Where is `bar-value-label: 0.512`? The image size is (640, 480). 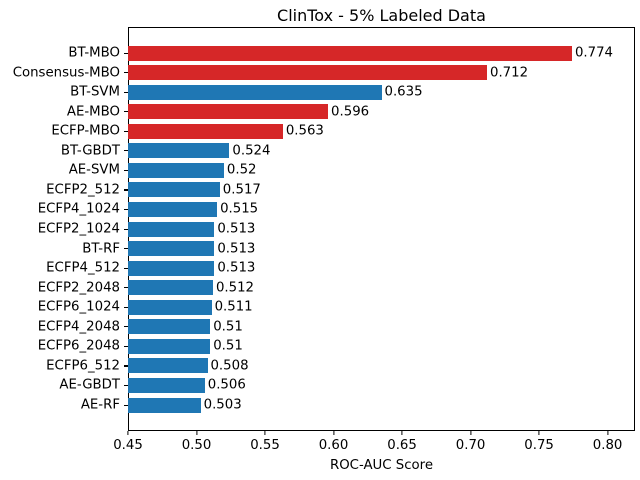
bar-value-label: 0.512 is located at coordinates (235, 288).